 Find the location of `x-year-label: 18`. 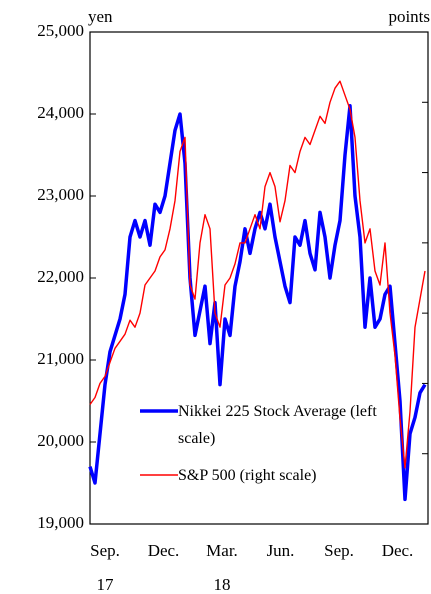

x-year-label: 18 is located at coordinates (222, 584).